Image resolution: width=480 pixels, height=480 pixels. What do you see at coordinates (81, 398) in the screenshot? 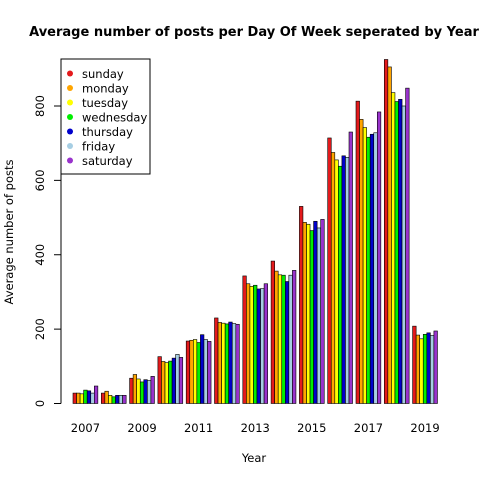
I see `bar-tuesday-2007` at bounding box center [81, 398].